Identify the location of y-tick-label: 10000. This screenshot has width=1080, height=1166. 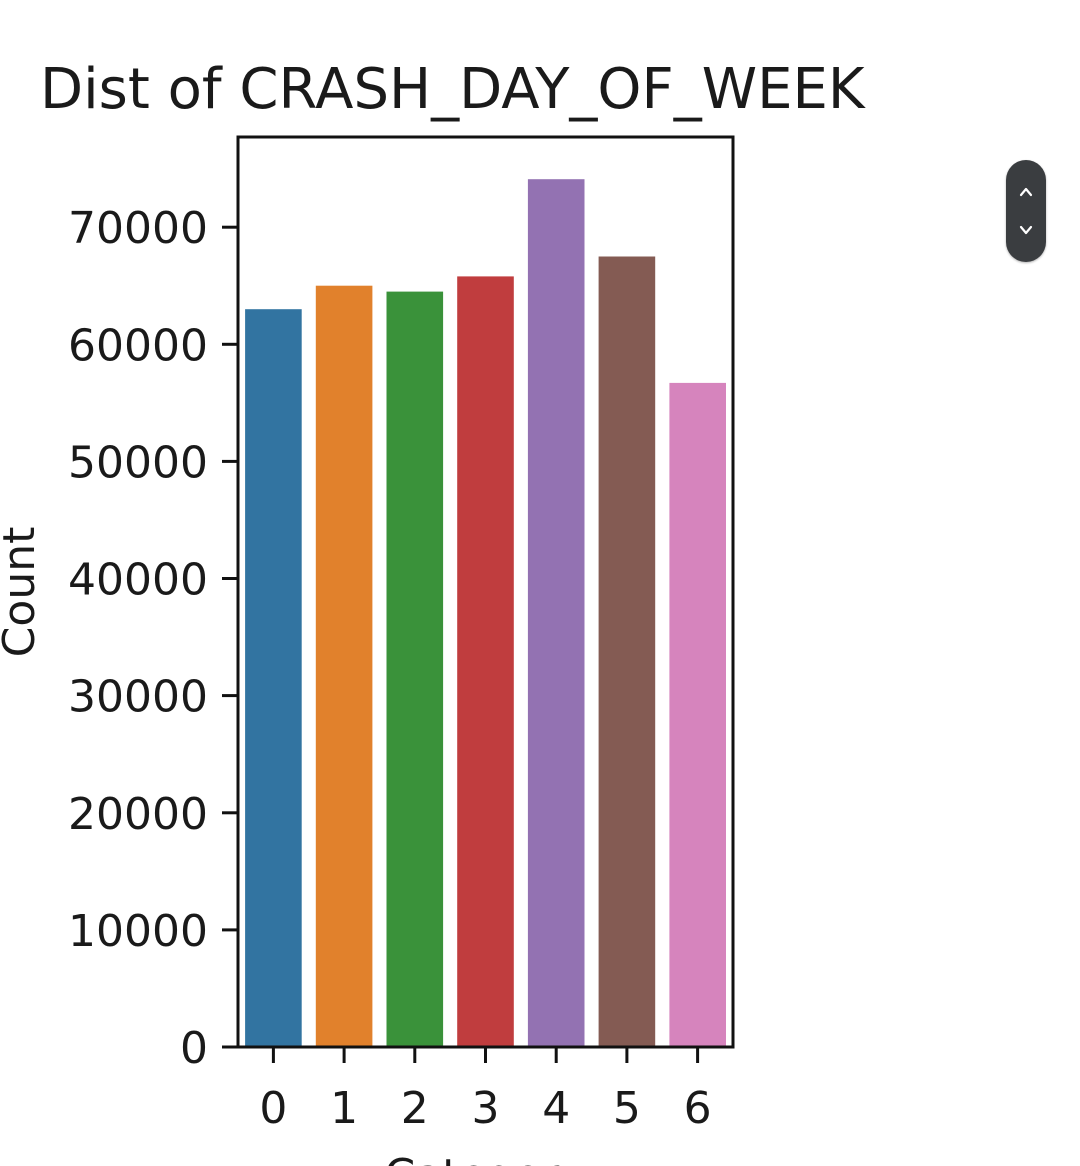
(138, 931).